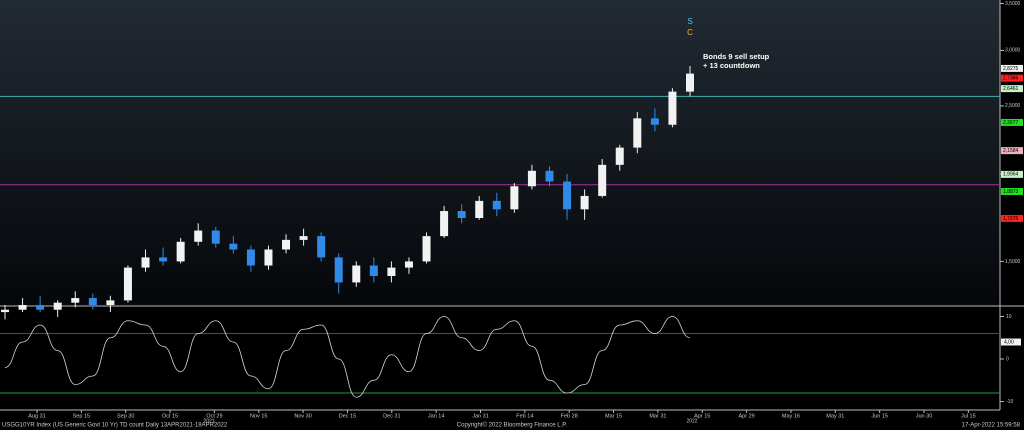 Image resolution: width=1024 pixels, height=430 pixels. Describe the element at coordinates (689, 21) in the screenshot. I see `signal: S` at that location.